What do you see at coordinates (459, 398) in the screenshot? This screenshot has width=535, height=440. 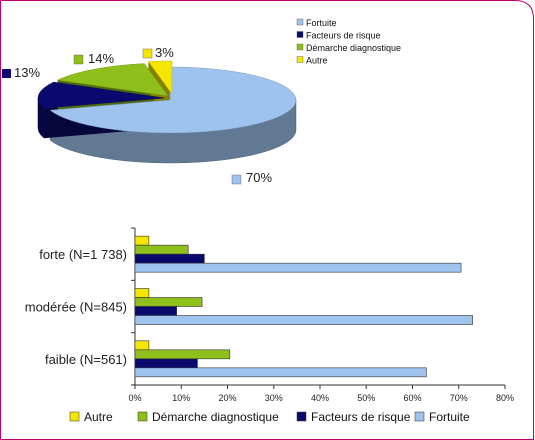 I see `x-tick-label: 70%` at bounding box center [459, 398].